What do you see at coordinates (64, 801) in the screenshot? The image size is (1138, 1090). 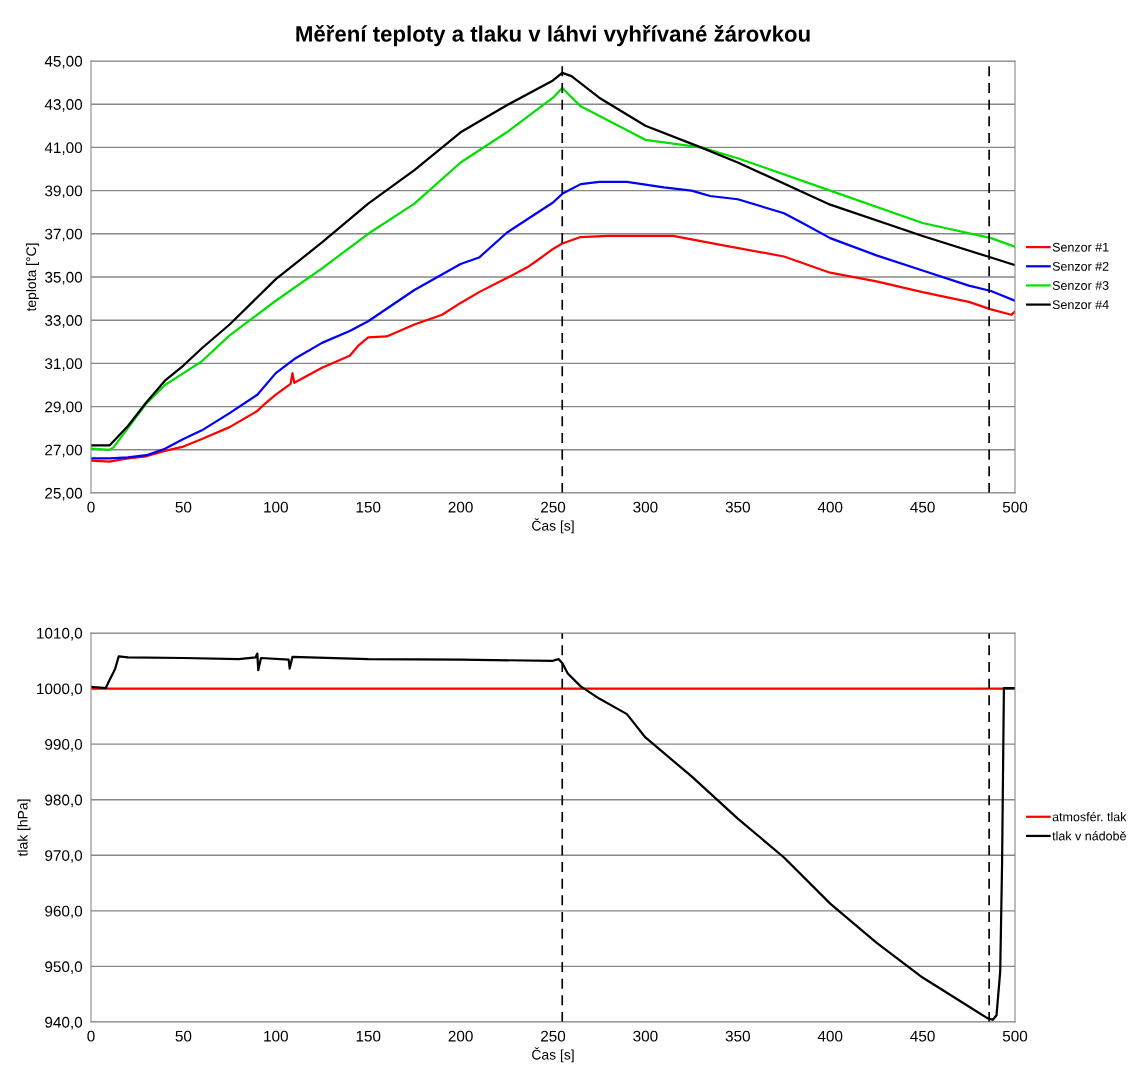 I see `y-tick-label: 980,0` at bounding box center [64, 801].